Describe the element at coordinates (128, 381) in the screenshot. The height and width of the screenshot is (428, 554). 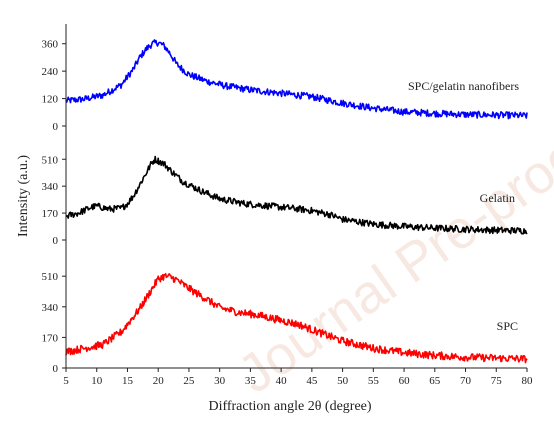
I see `x-tick-label: 15` at that location.